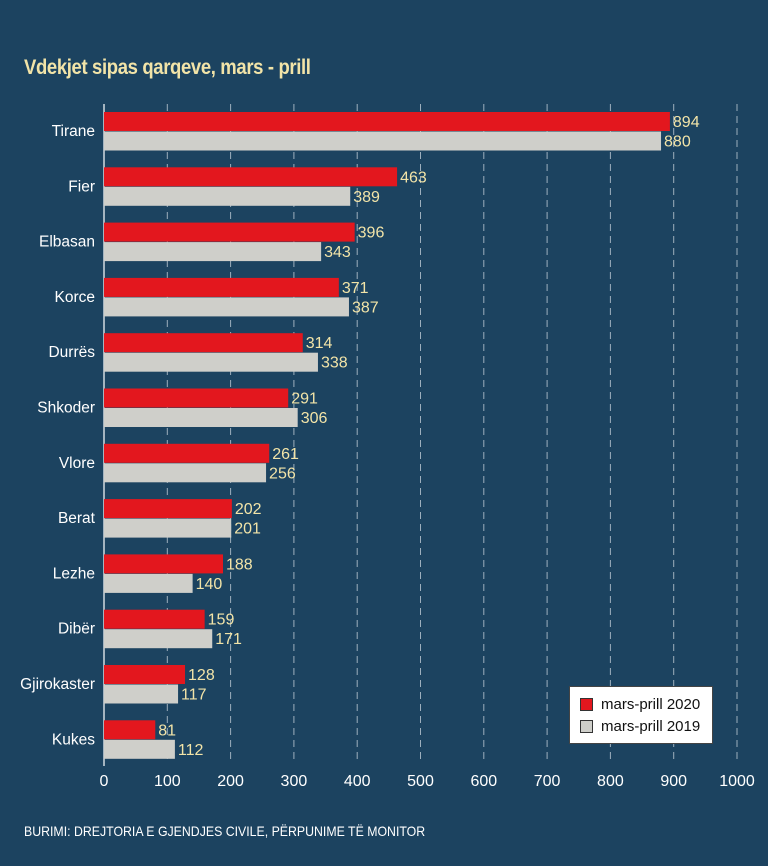 The image size is (768, 866). I want to click on data-label-2019: 338, so click(334, 363).